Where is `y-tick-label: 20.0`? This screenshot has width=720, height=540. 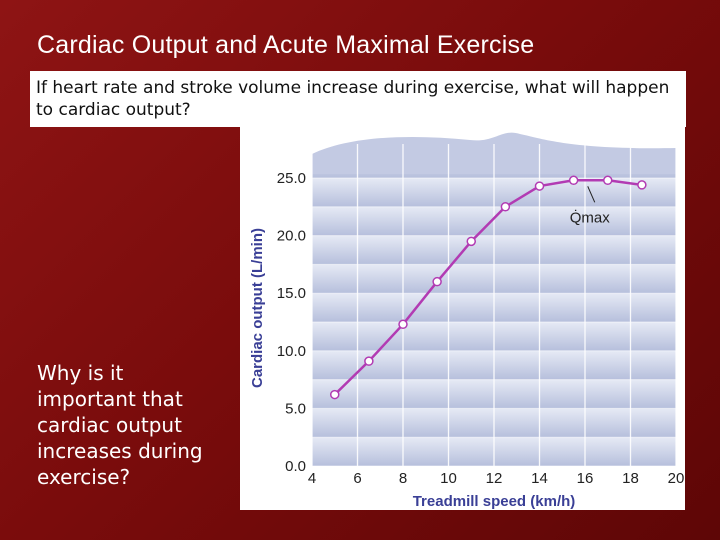 y-tick-label: 20.0 is located at coordinates (291, 236).